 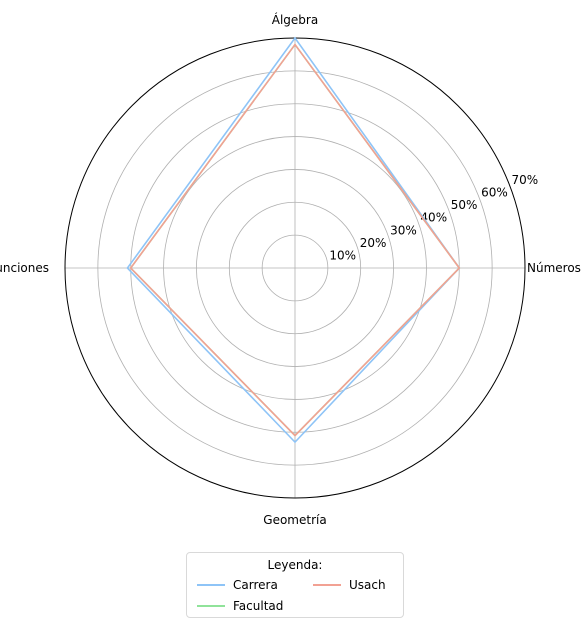 I want to click on legend-entry-facultad: Facultad, so click(x=240, y=606).